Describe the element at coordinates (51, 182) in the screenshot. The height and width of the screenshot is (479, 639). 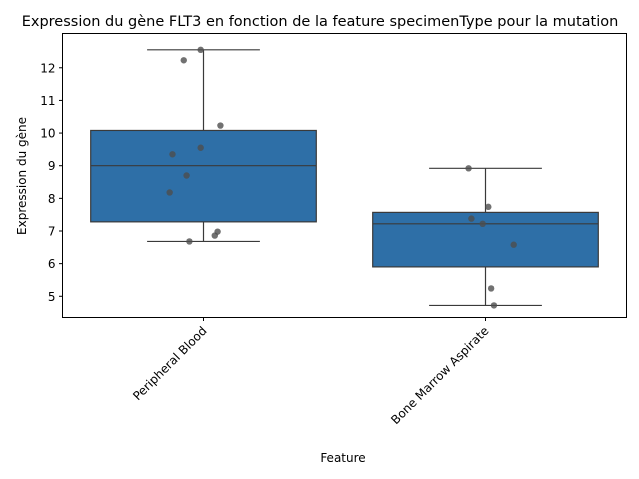
I see `y-axis: 5 6 7 8 9 10 11 12` at that location.